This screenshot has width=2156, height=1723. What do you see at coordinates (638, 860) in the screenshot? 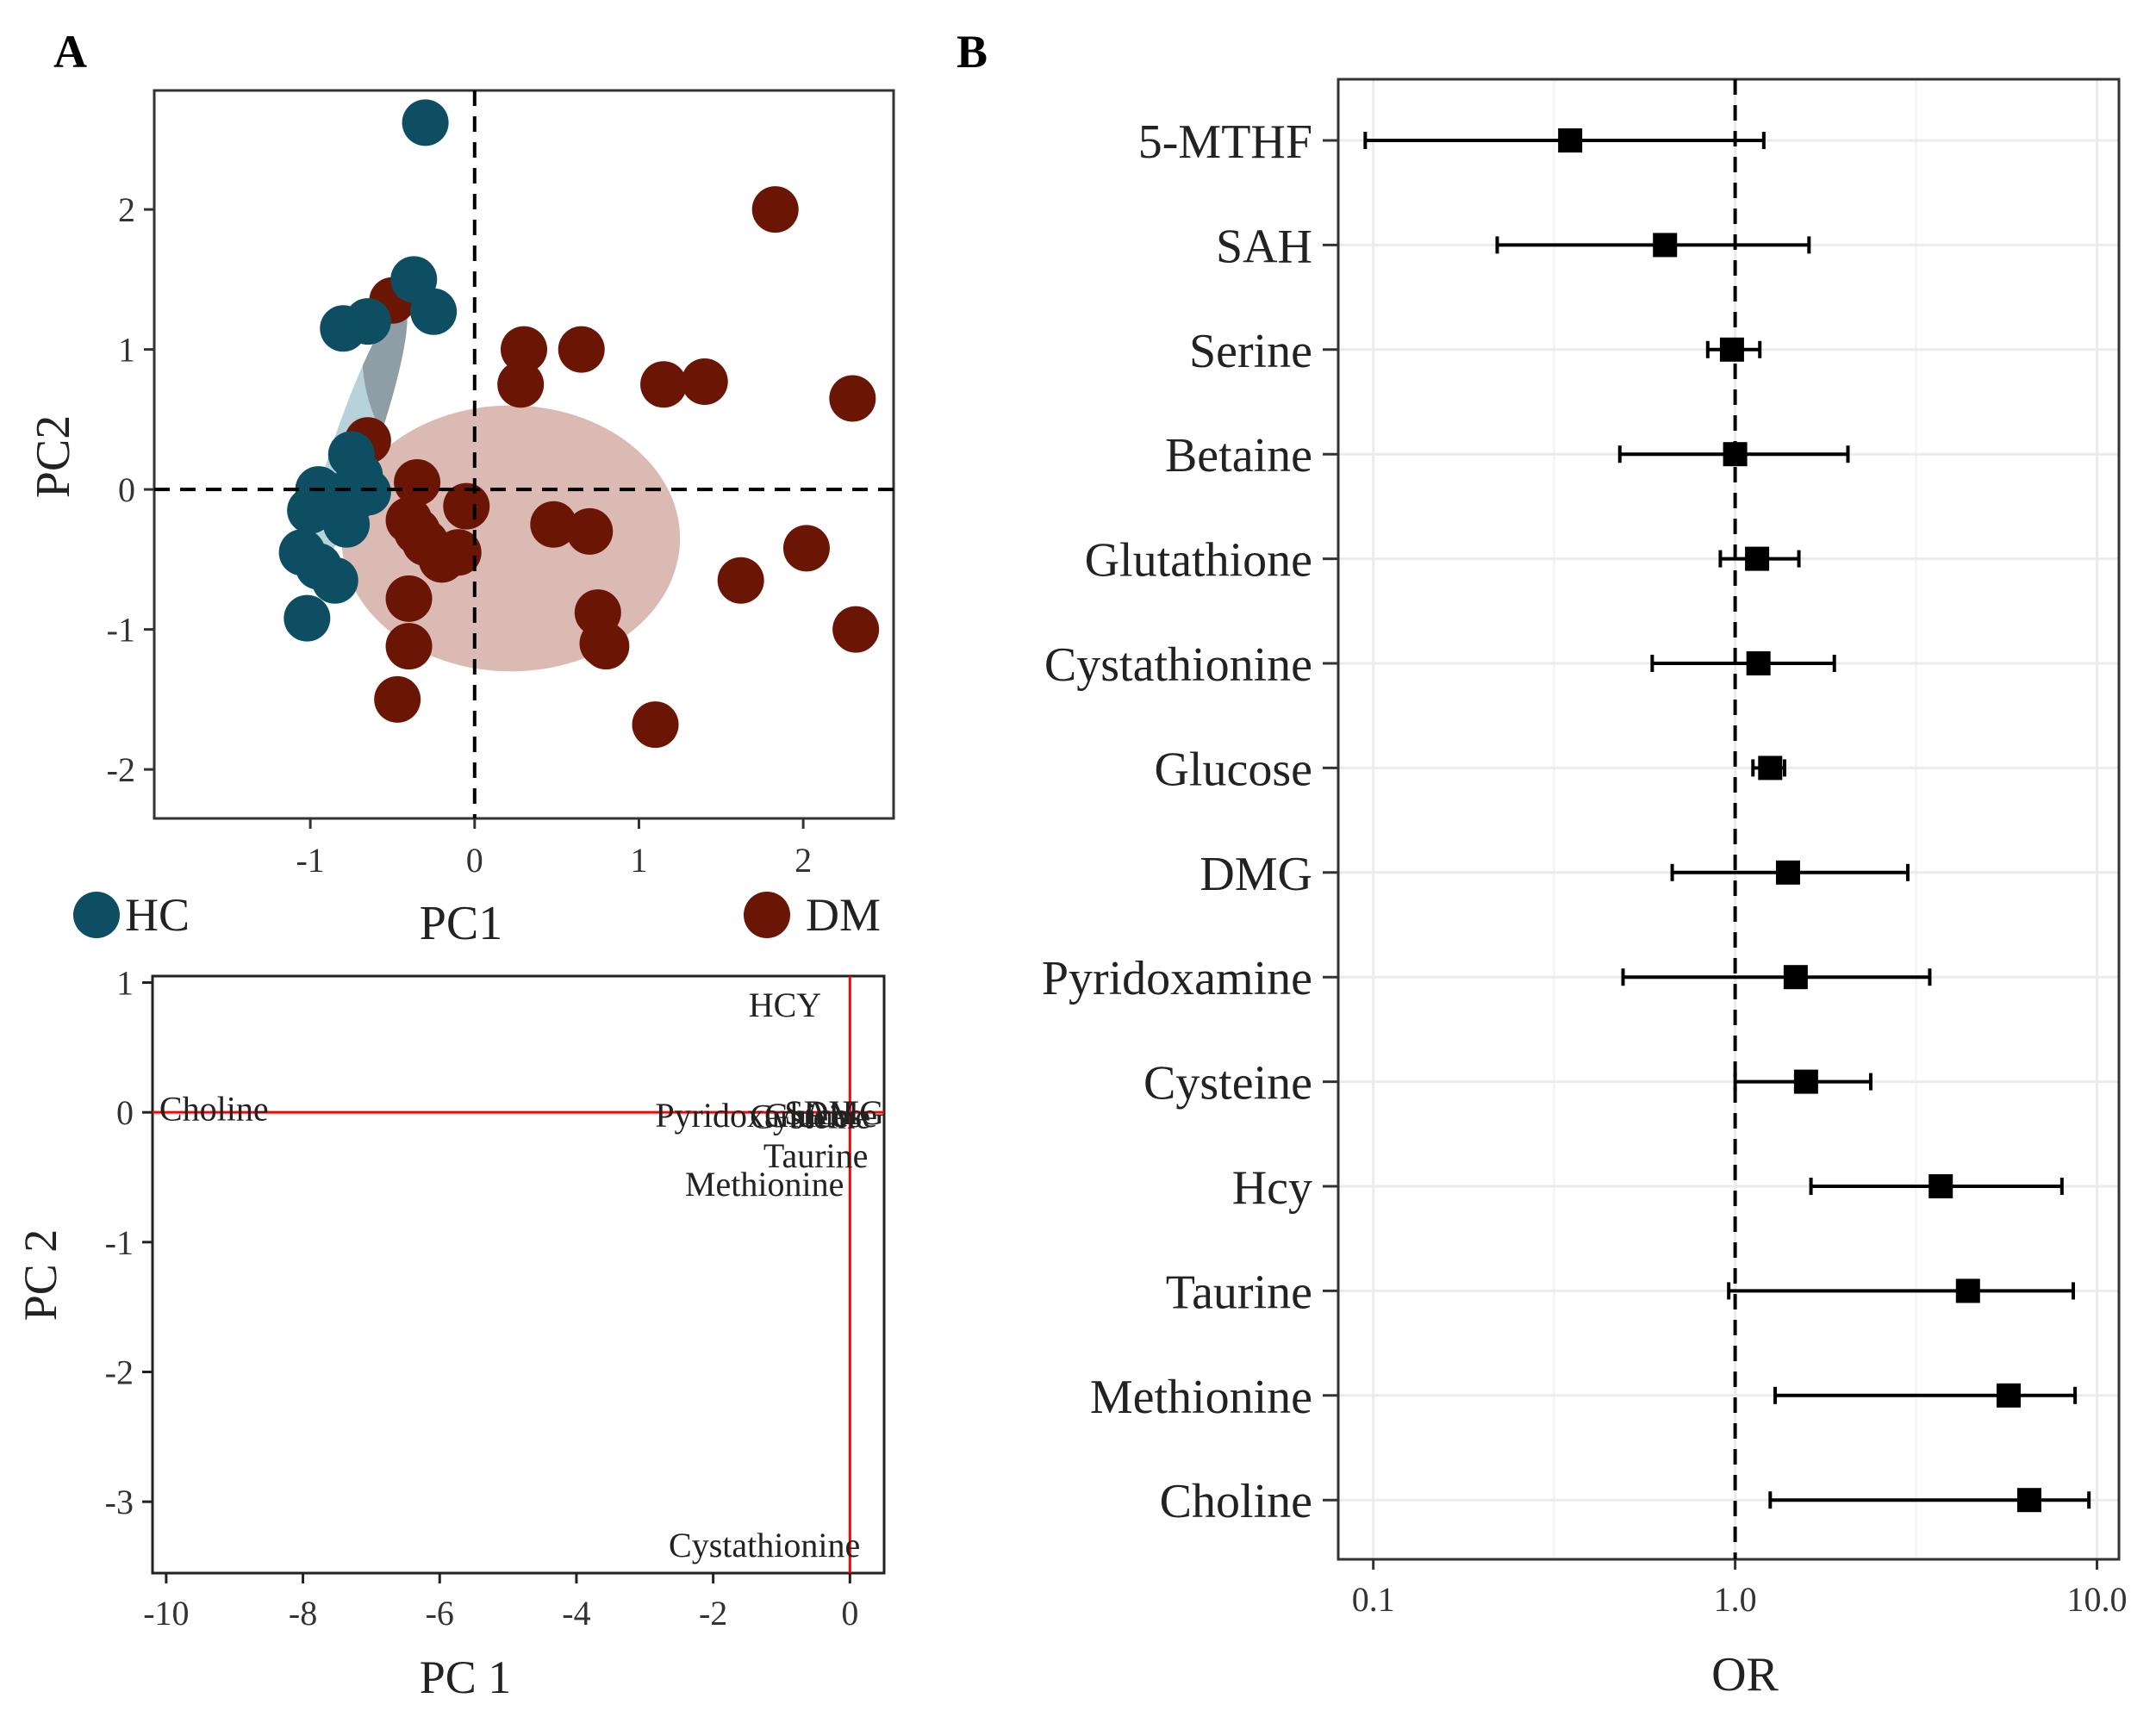
I see `scores-x-tick-label: 1` at bounding box center [638, 860].